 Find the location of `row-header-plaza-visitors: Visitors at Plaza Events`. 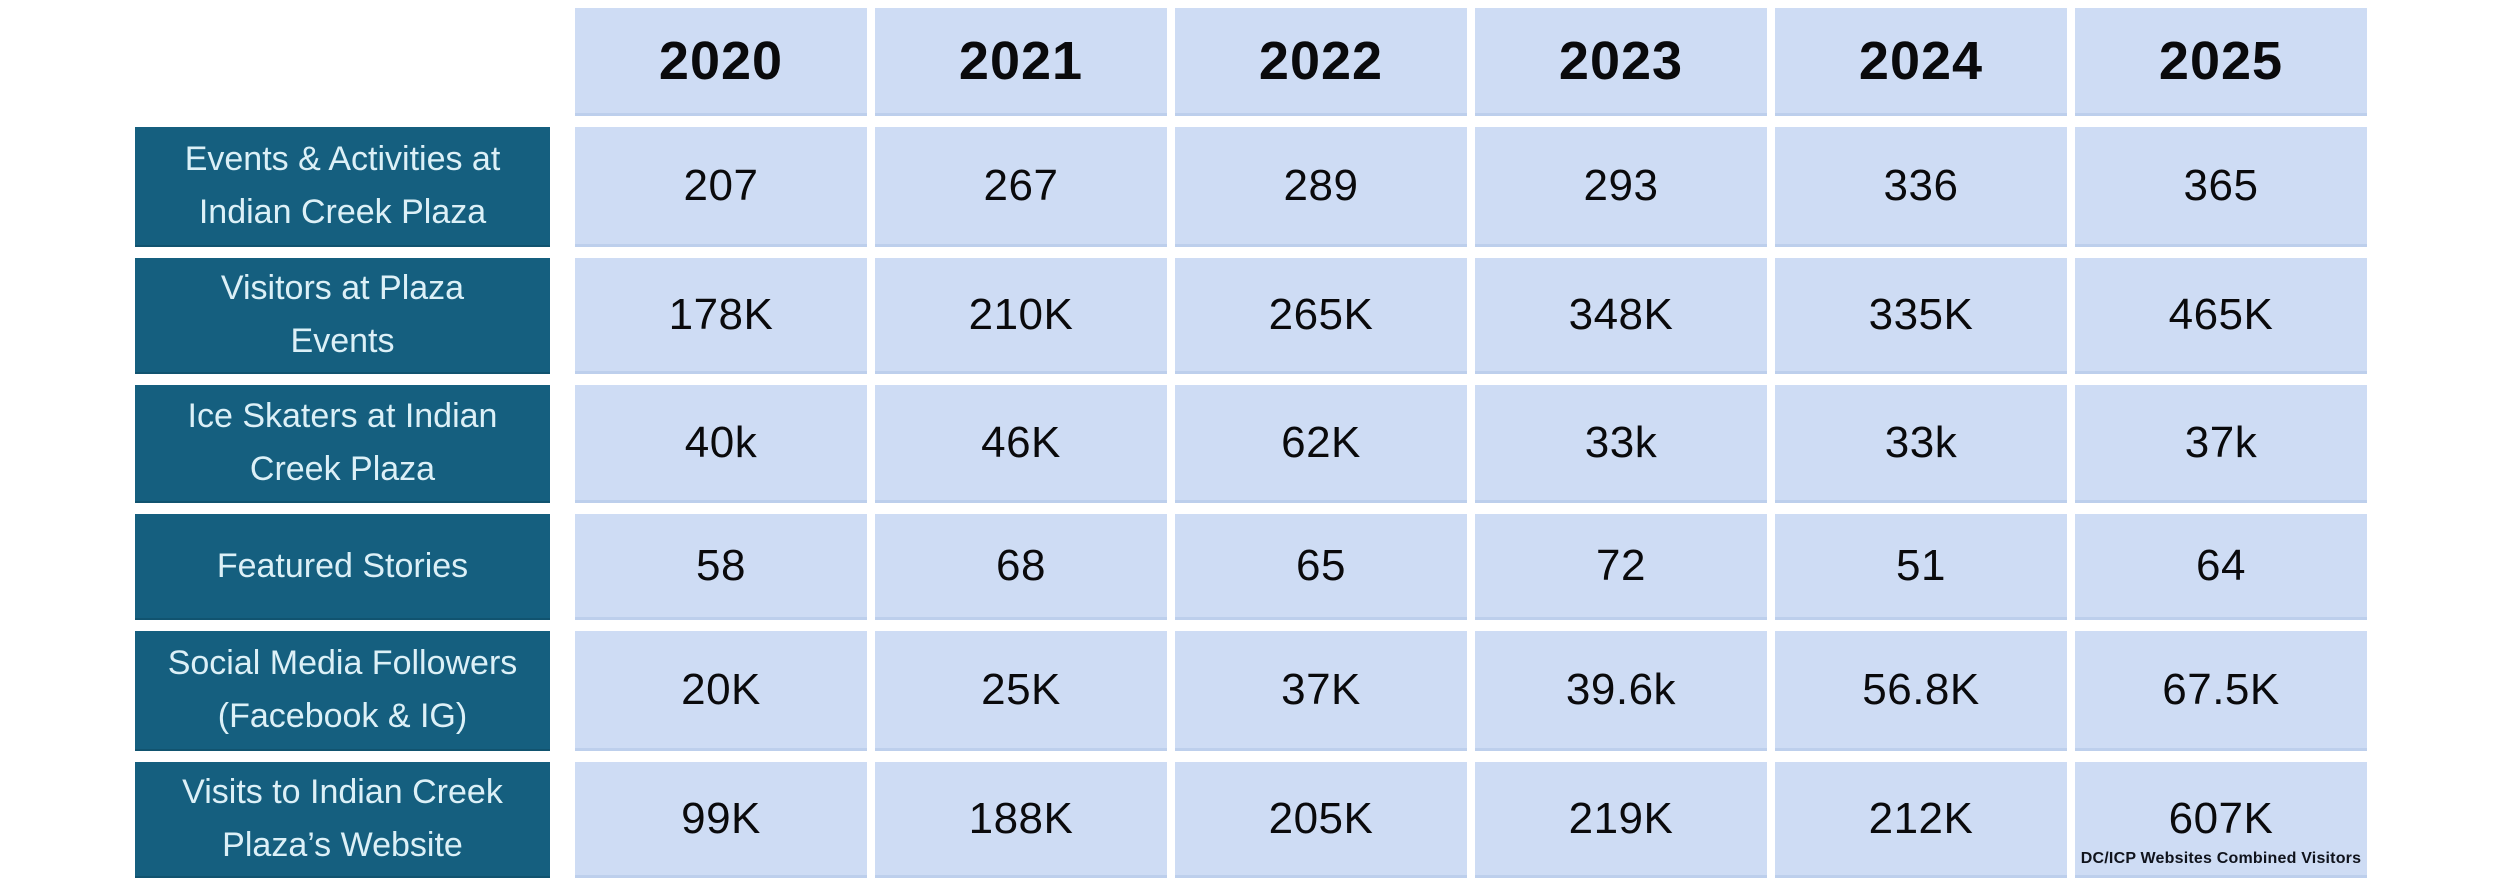

row-header-plaza-visitors: Visitors at Plaza Events is located at coordinates (342, 316).